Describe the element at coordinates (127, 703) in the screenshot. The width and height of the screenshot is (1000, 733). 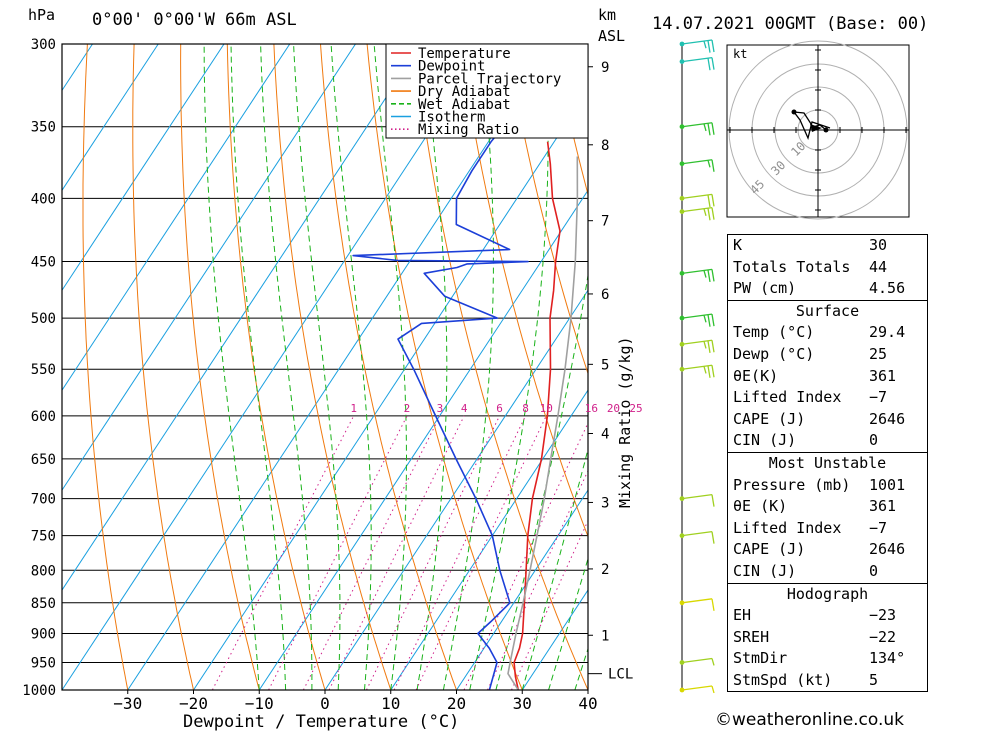
I see `x-tick-label: −30` at that location.